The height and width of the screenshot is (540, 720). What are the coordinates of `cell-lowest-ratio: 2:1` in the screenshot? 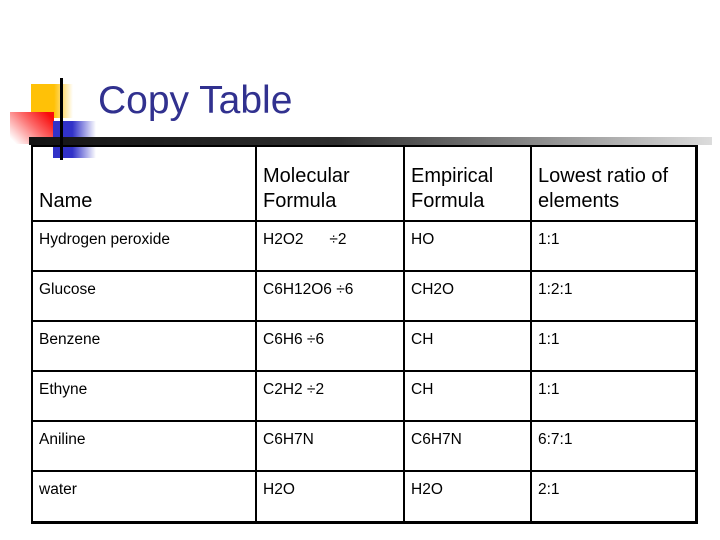 It's located at (614, 497).